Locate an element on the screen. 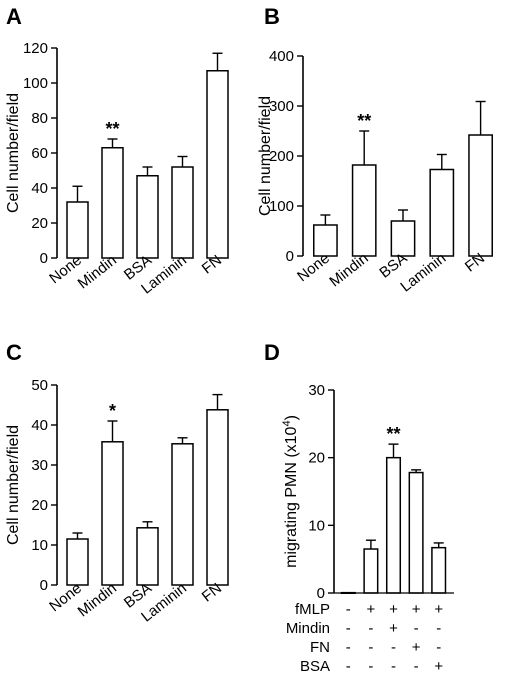 This screenshot has height=681, width=520. y-axis-label: migrating PMN (x104) is located at coordinates (290, 491).